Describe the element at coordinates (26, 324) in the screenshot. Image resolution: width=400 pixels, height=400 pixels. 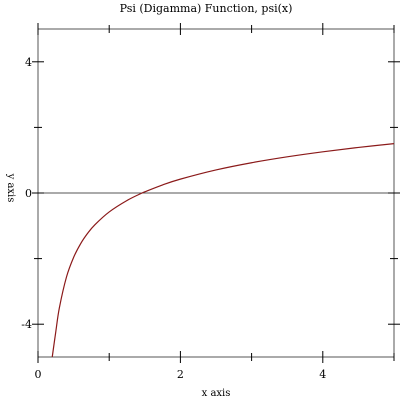
I see `y-tick-label: -4` at that location.